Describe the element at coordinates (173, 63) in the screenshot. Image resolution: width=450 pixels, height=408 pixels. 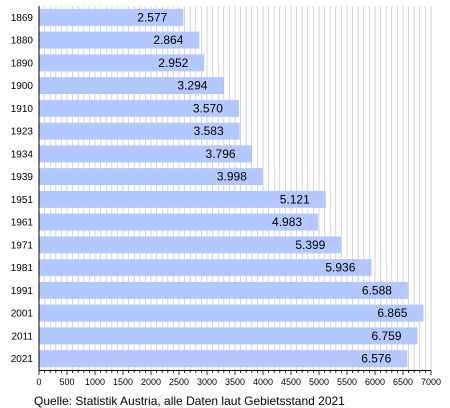
I see `value-label: 2.952` at that location.